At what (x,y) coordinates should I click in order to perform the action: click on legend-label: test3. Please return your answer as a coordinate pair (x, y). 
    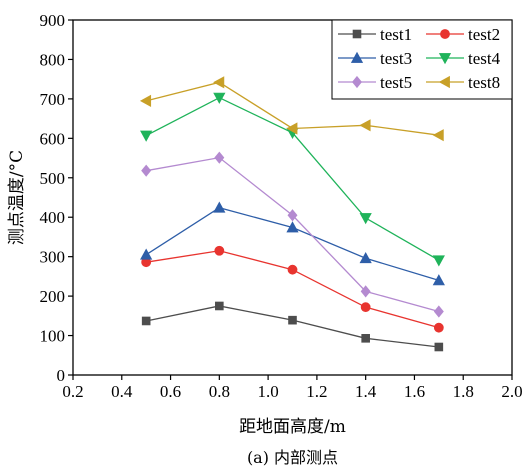
    Looking at the image, I should click on (396, 58).